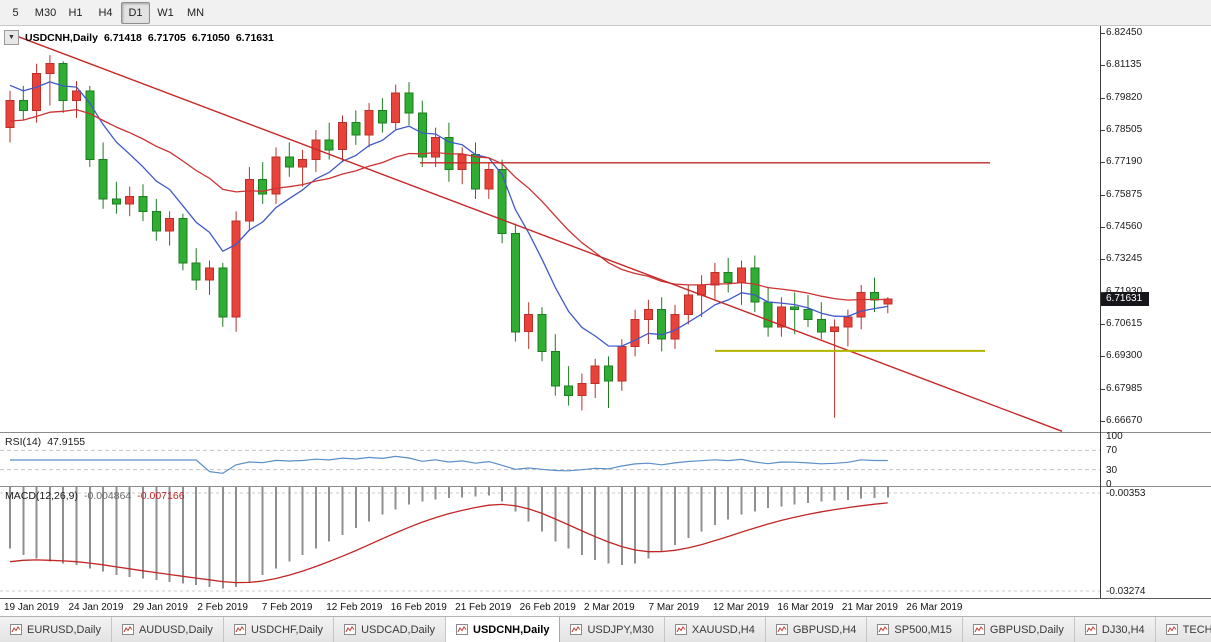 The image size is (1211, 642). Describe the element at coordinates (1124, 97) in the screenshot. I see `price-axis-label: 6.79820` at that location.